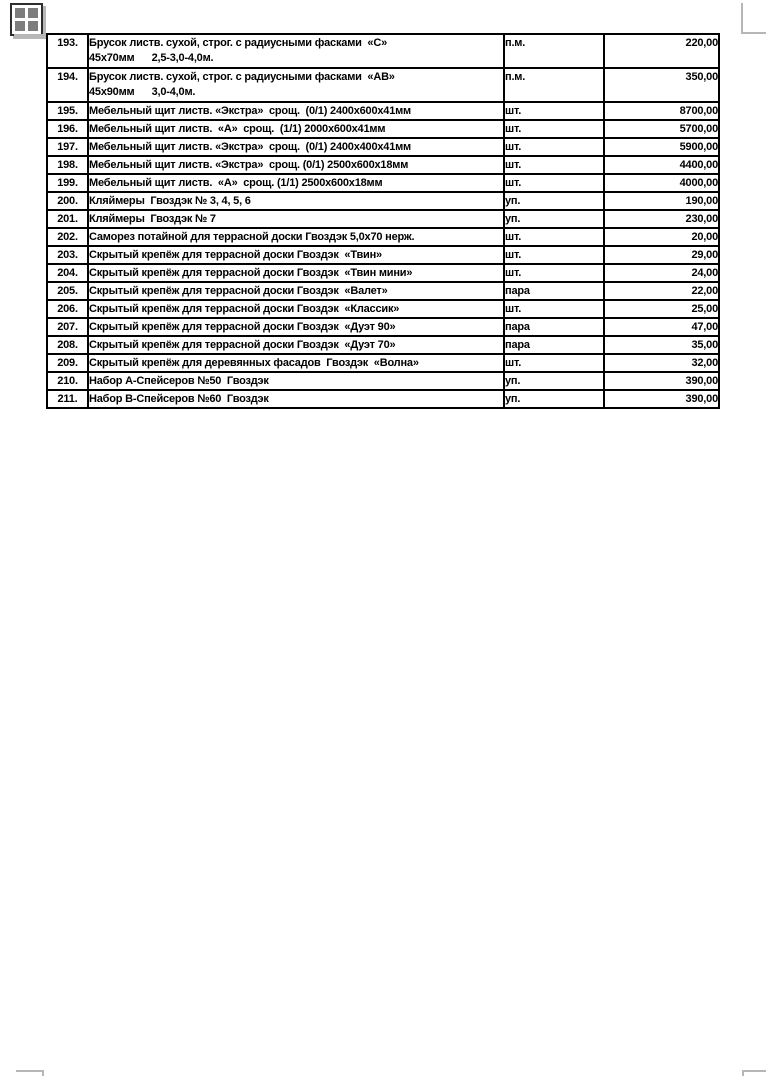 The width and height of the screenshot is (766, 1076). What do you see at coordinates (67, 273) in the screenshot?
I see `row-number-cell: 204.` at bounding box center [67, 273].